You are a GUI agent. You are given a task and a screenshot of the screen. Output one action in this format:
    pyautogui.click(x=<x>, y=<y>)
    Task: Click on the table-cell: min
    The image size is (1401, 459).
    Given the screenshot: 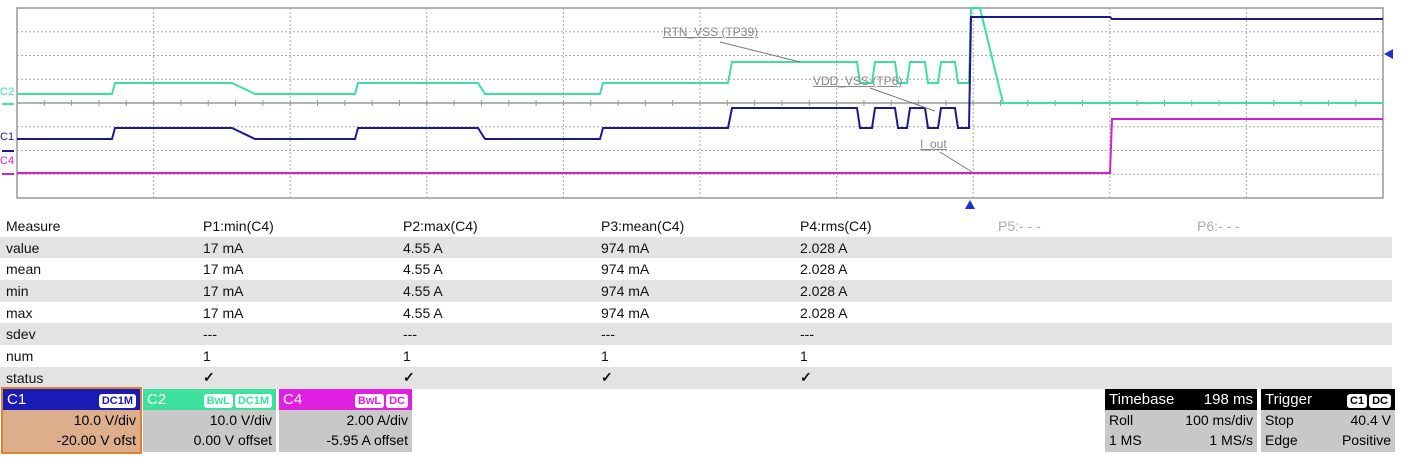 What is the action you would take?
    pyautogui.click(x=98, y=291)
    